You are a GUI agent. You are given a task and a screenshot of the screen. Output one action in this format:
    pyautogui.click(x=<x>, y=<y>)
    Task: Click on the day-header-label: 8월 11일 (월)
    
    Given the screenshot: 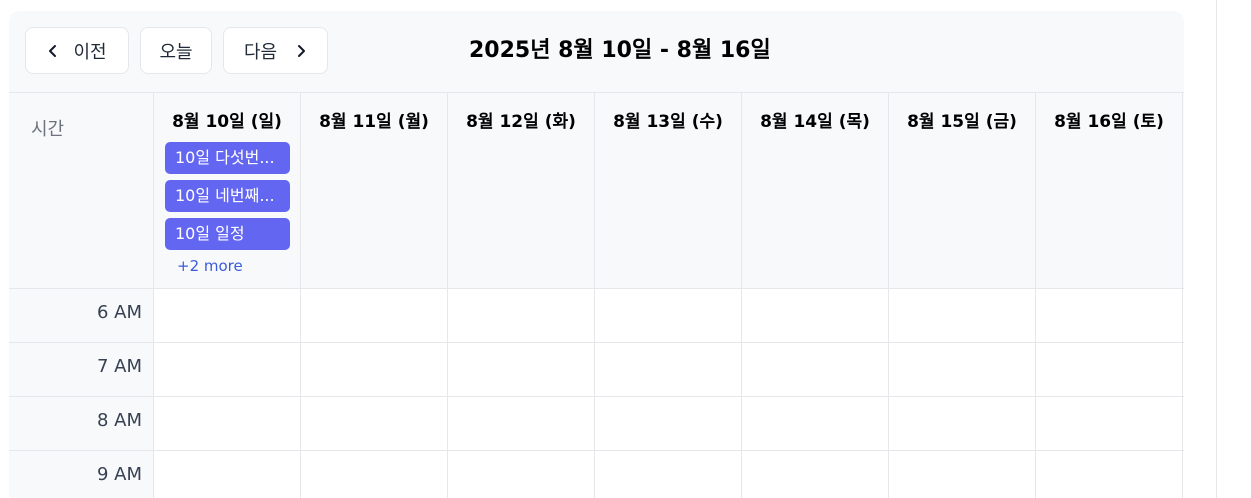 What is the action you would take?
    pyautogui.click(x=374, y=122)
    